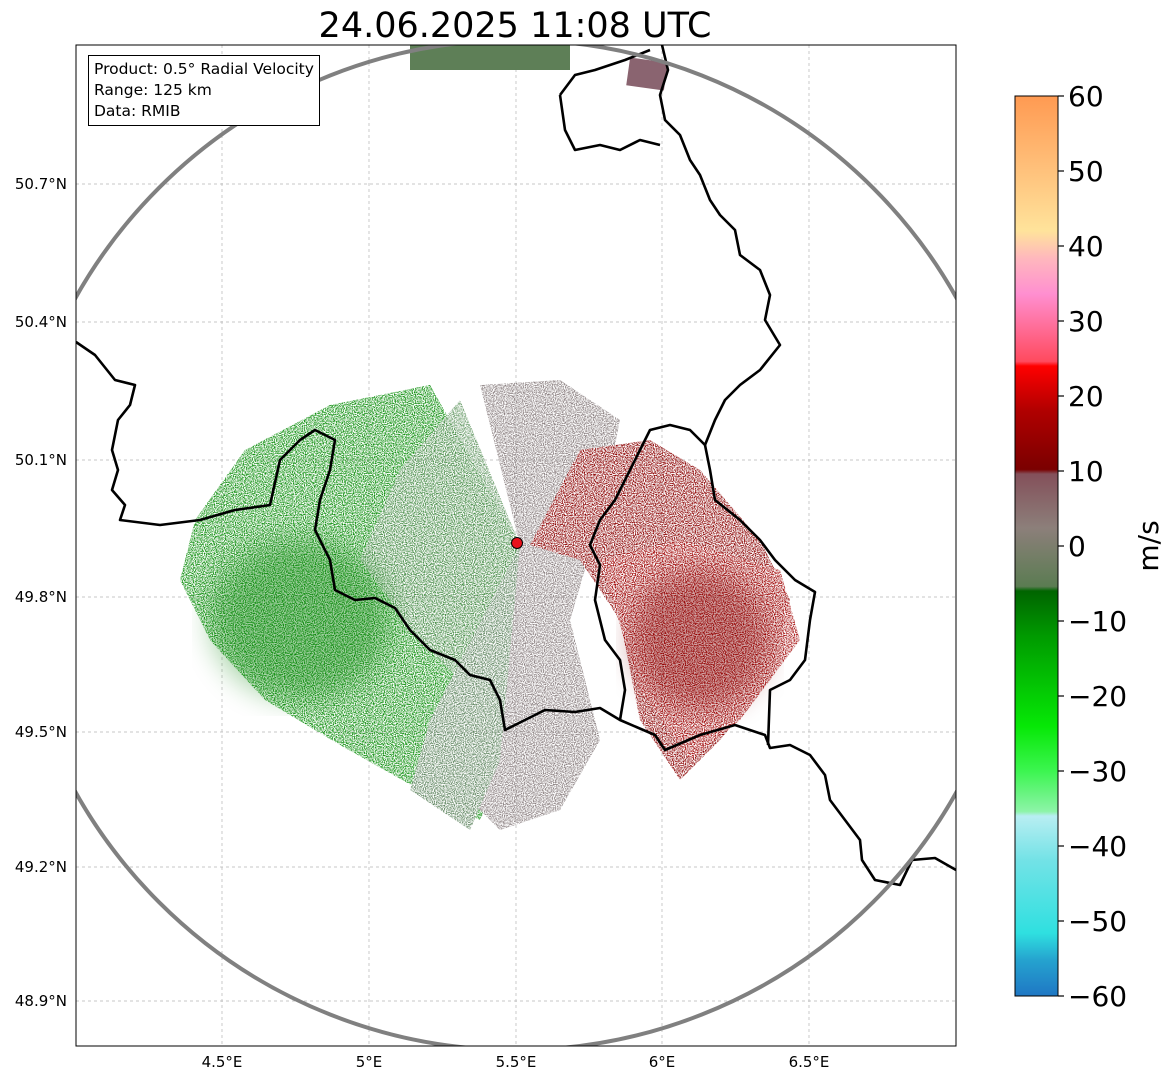  What do you see at coordinates (809, 1062) in the screenshot?
I see `lon-label: 6.5°E` at bounding box center [809, 1062].